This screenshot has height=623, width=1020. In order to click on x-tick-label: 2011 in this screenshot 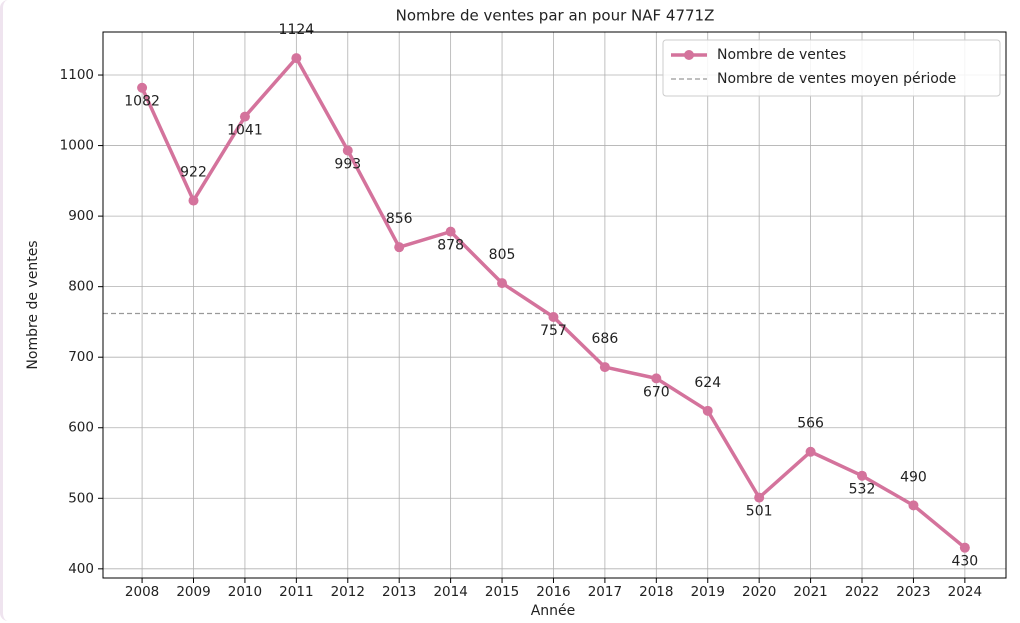, I will do `click(296, 592)`.